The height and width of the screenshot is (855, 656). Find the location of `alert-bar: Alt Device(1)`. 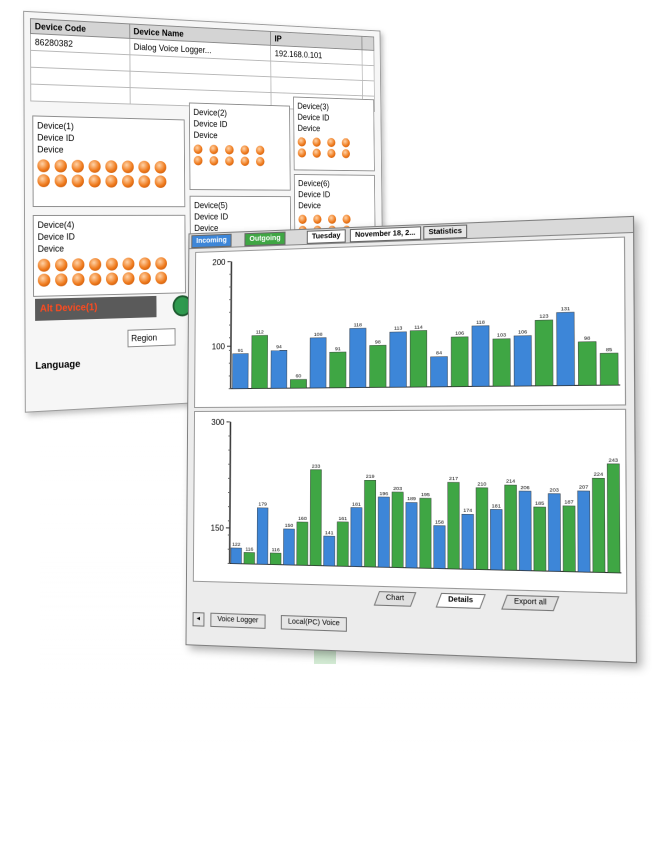

alert-bar: Alt Device(1) is located at coordinates (95, 308).